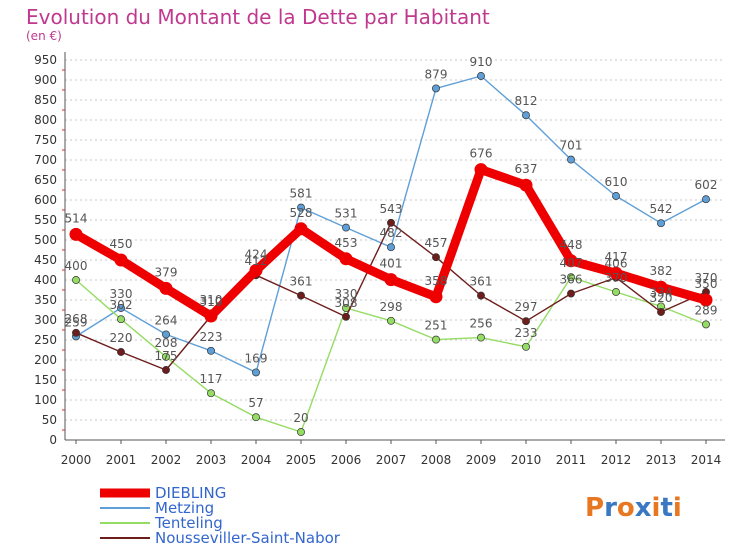  Describe the element at coordinates (76, 266) in the screenshot. I see `data-label: 400` at that location.